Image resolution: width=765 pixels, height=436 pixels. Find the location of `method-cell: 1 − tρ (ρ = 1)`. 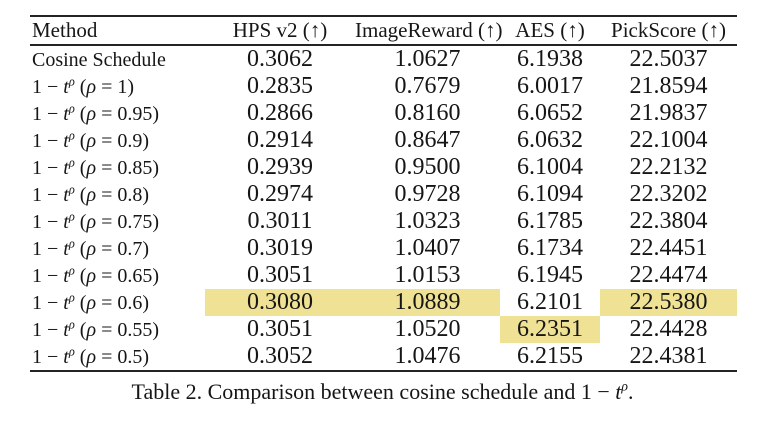

method-cell: 1 − tρ (ρ = 1) is located at coordinates (83, 86).